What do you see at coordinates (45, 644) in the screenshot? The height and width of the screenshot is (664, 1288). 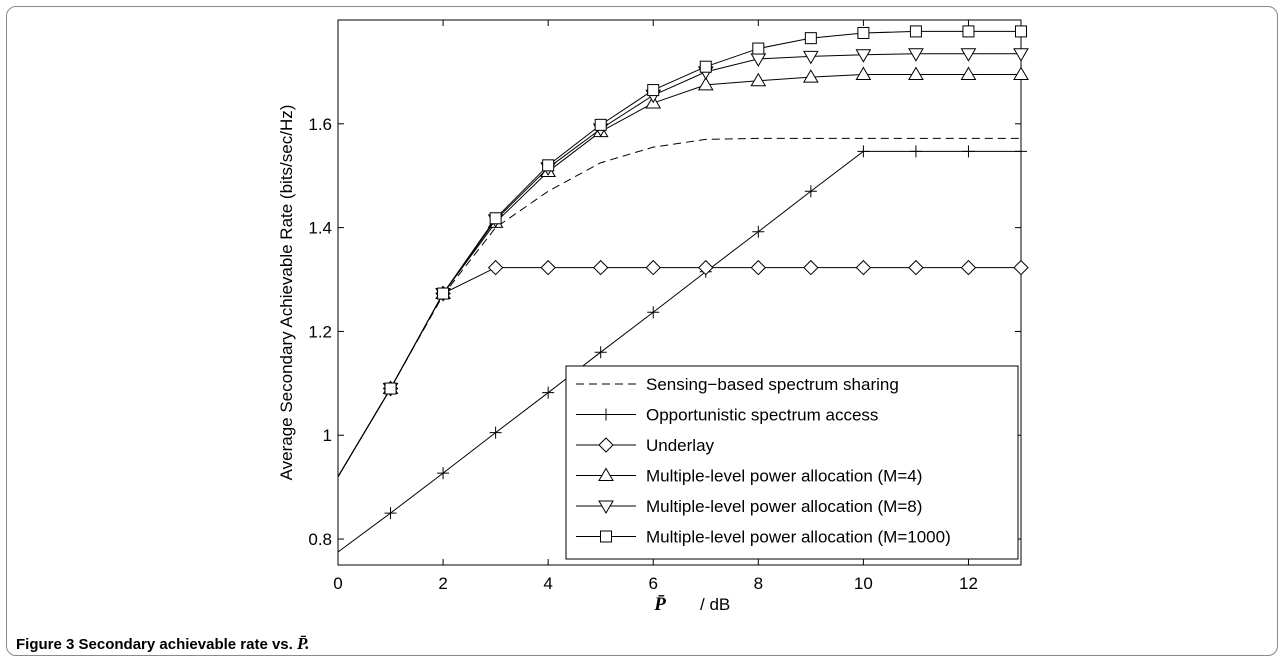 I see `caption-label: Figure 3` at bounding box center [45, 644].